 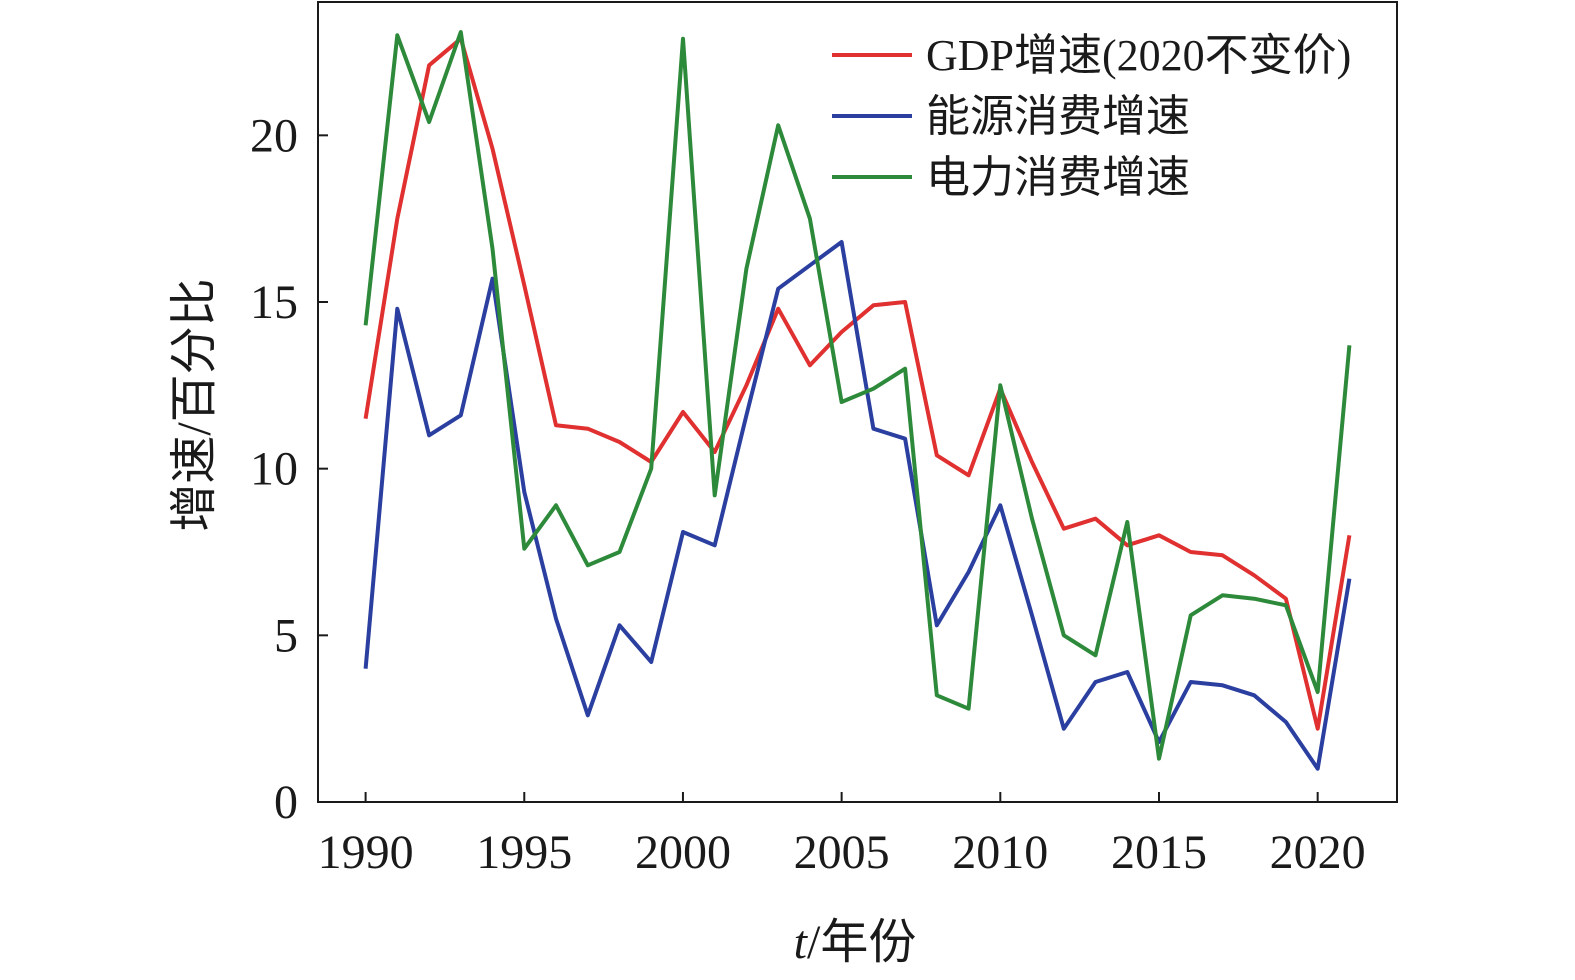 I want to click on x-tick-label: 2005, so click(x=842, y=852).